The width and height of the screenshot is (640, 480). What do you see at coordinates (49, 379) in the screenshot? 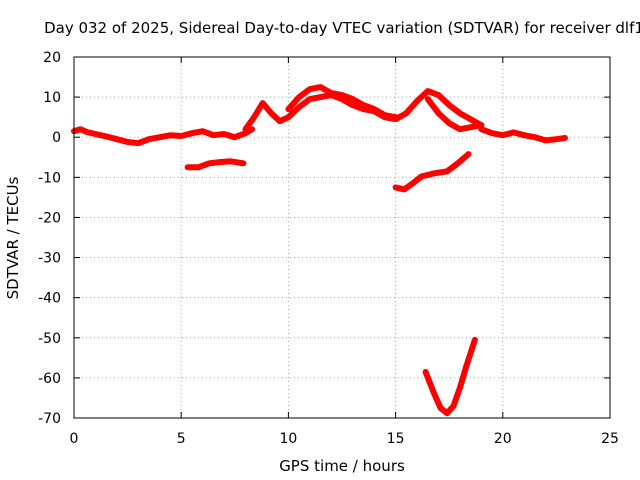
I see `y-tick-label: -60` at bounding box center [49, 379].